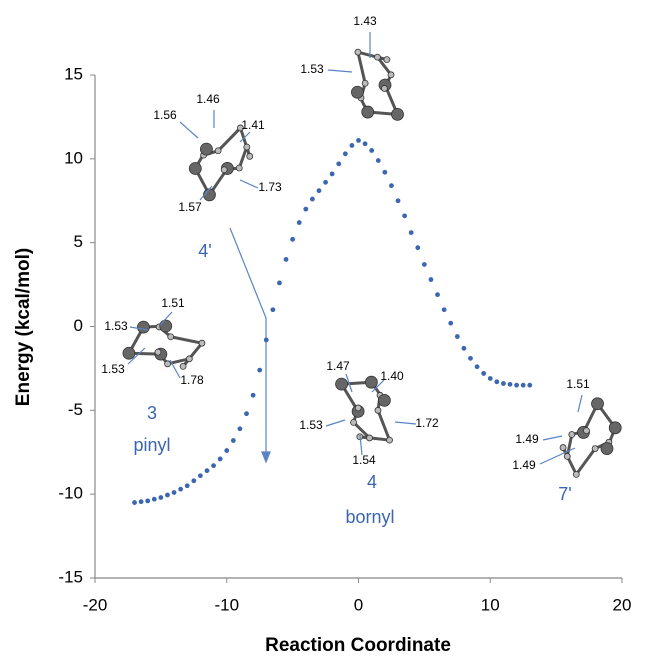 The height and width of the screenshot is (657, 645). I want to click on x-tick-label: 0, so click(358, 604).